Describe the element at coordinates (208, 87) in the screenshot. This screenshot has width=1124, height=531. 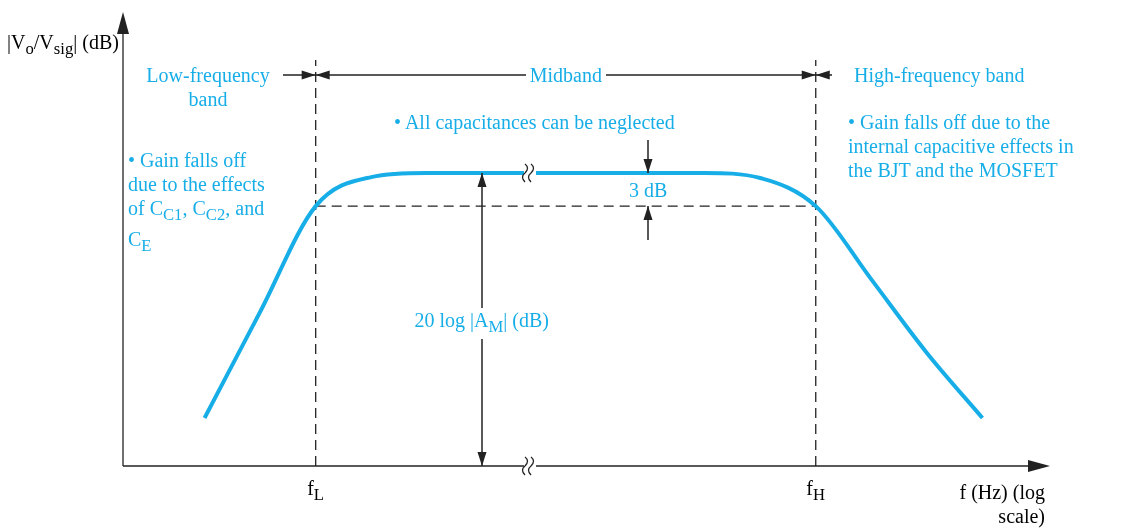
I see `text: Low-frequency band` at that location.